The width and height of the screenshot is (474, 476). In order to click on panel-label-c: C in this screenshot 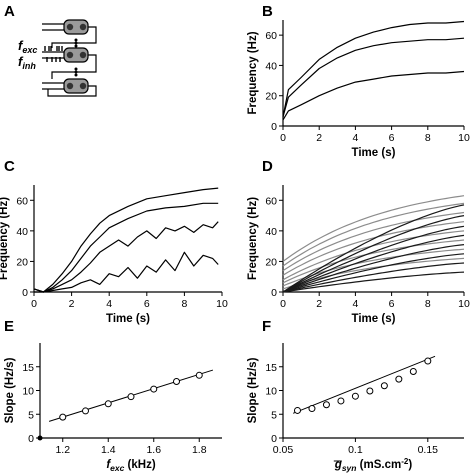, I will do `click(9, 166)`.